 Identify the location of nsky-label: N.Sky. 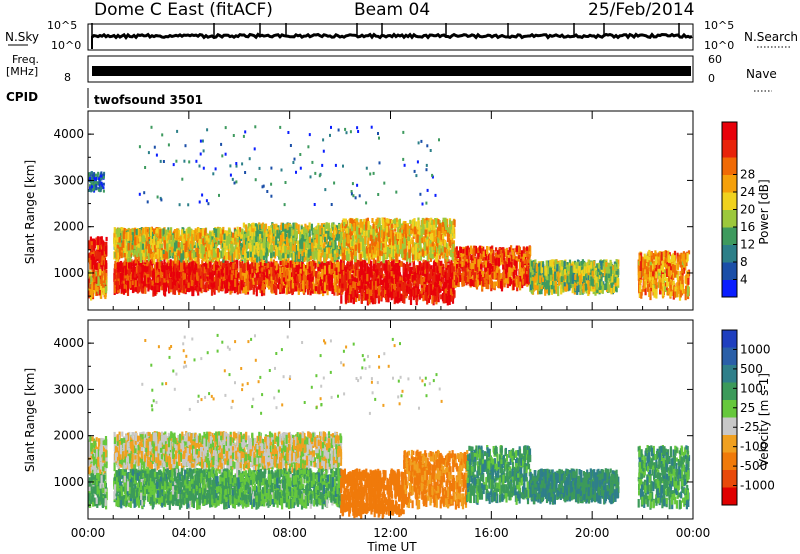
(22, 37).